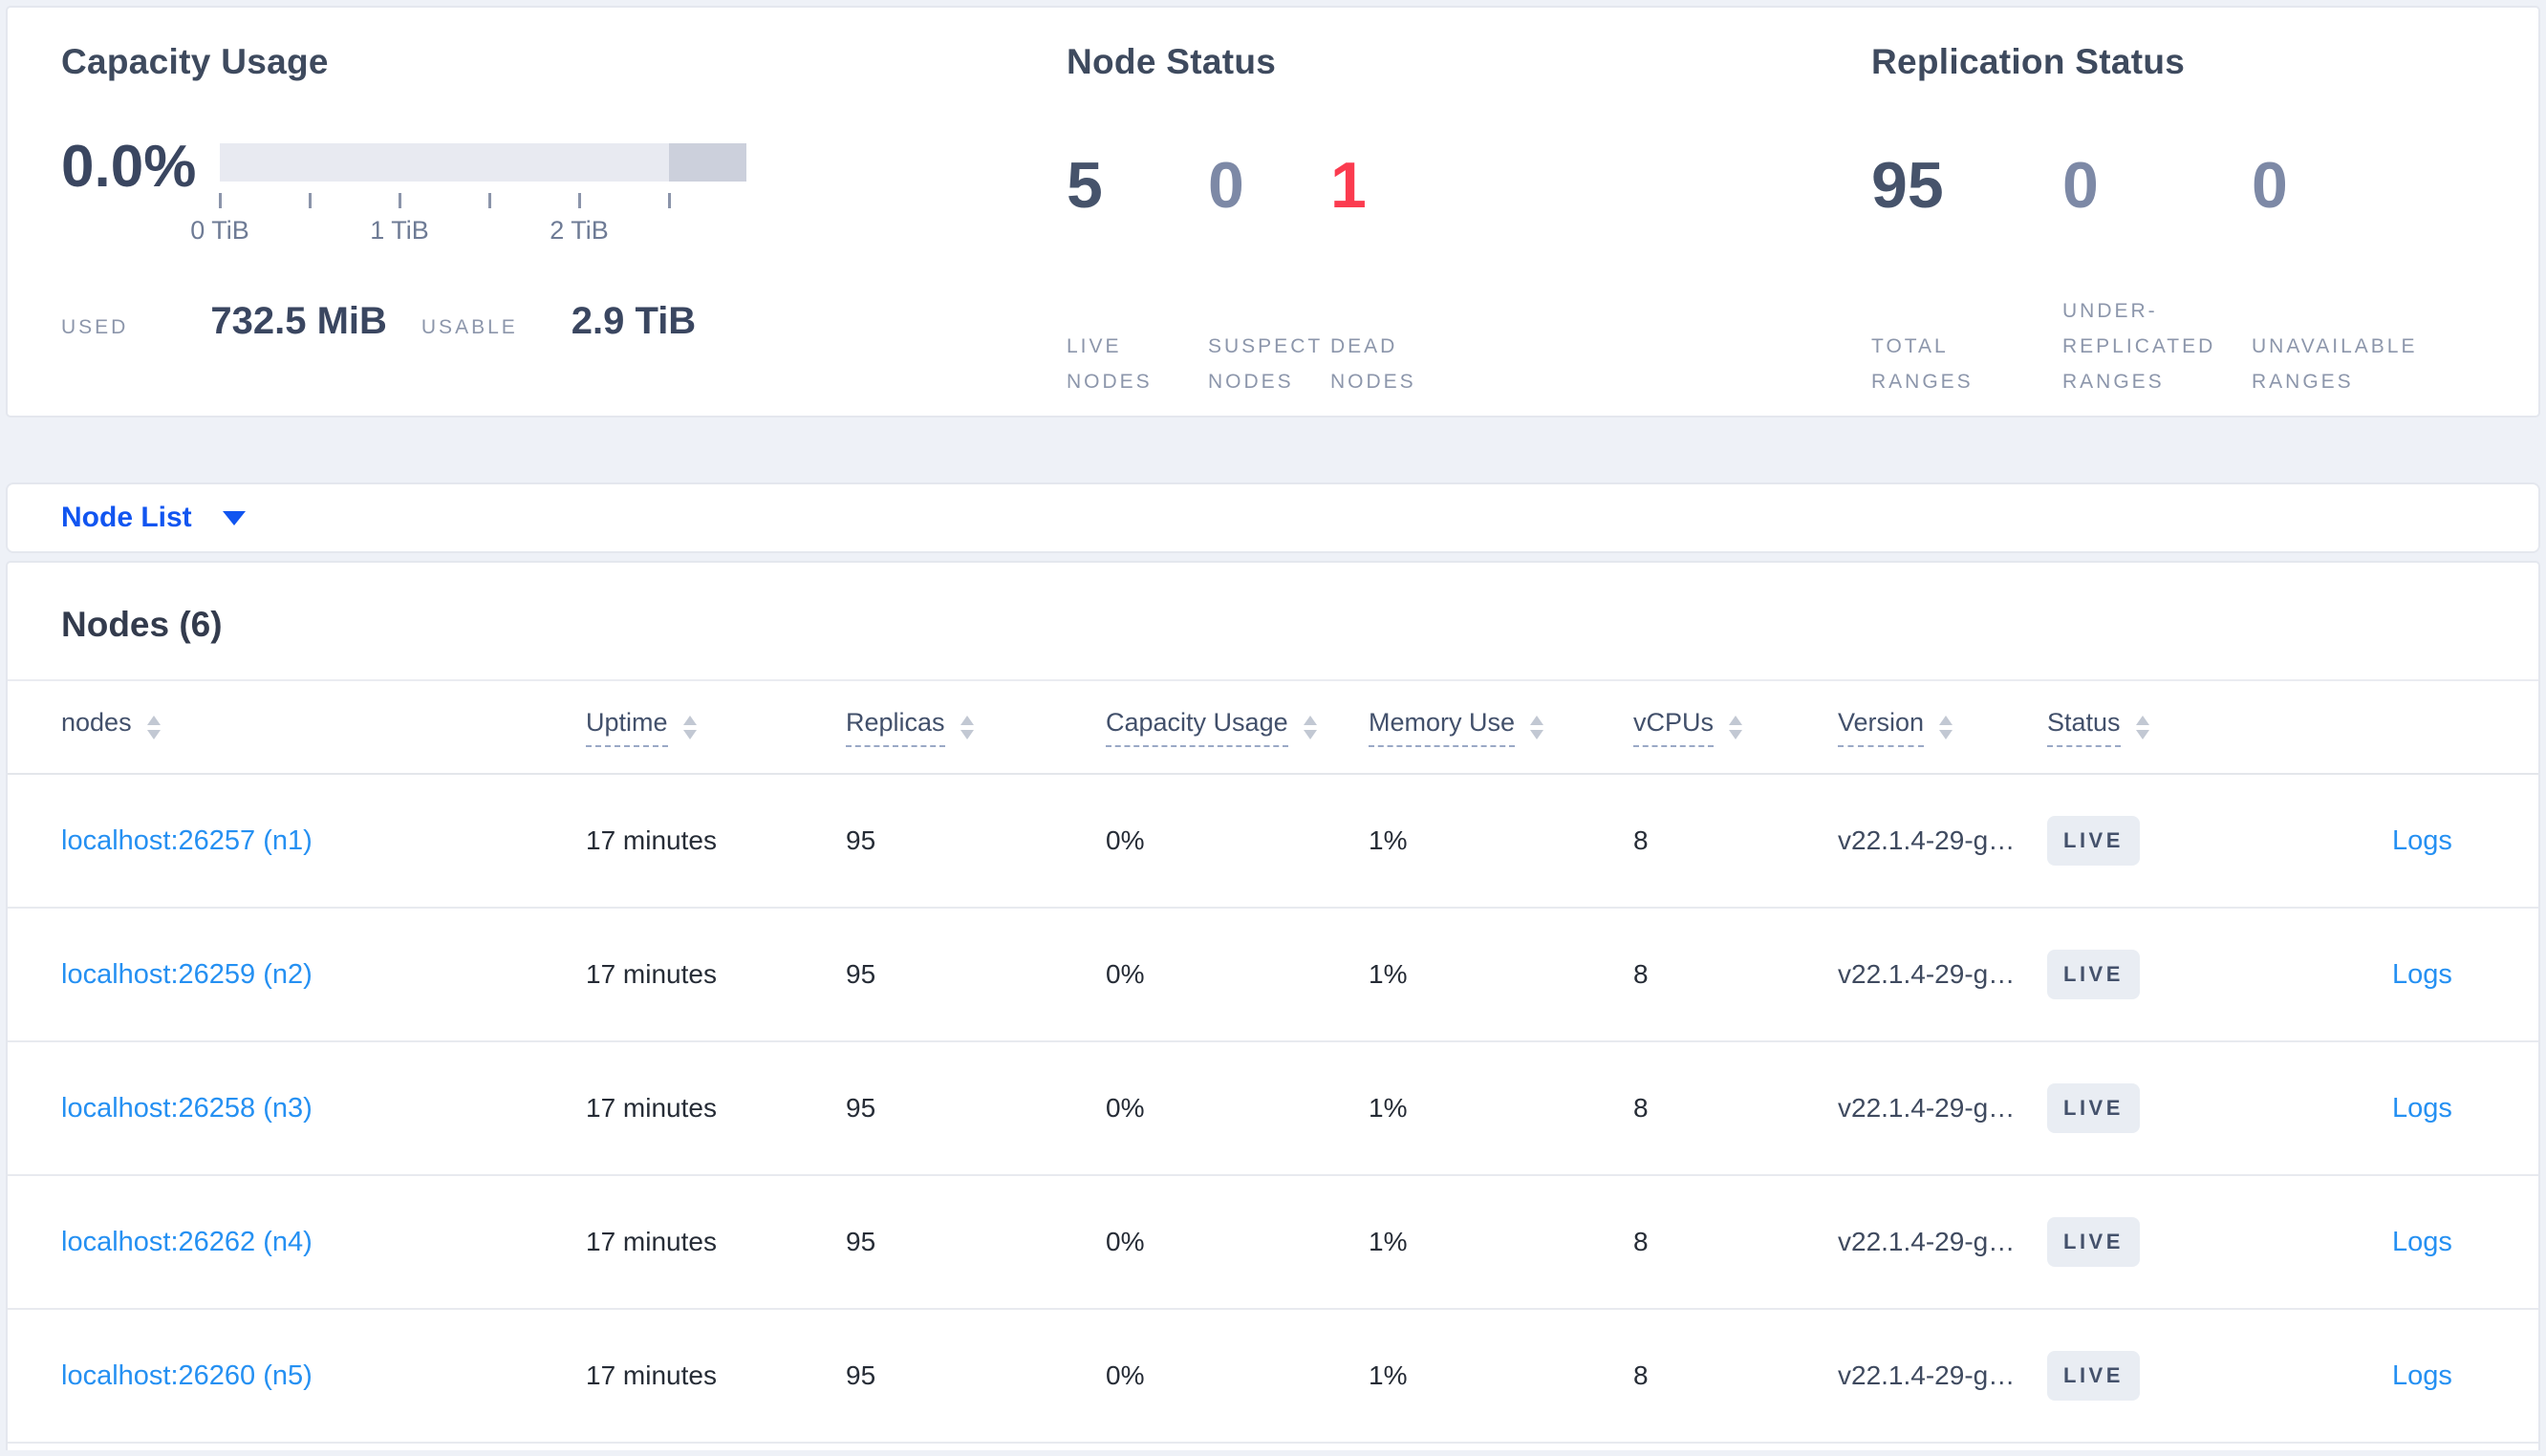 The width and height of the screenshot is (2546, 1456). Describe the element at coordinates (1348, 186) in the screenshot. I see `metric-value: 1` at that location.